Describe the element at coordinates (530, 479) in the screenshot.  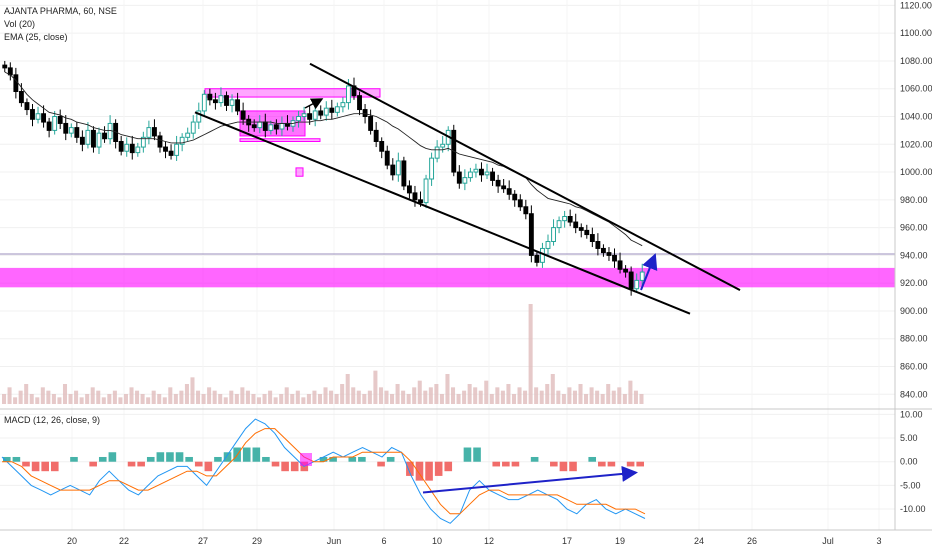
I see `divergence-arrow` at that location.